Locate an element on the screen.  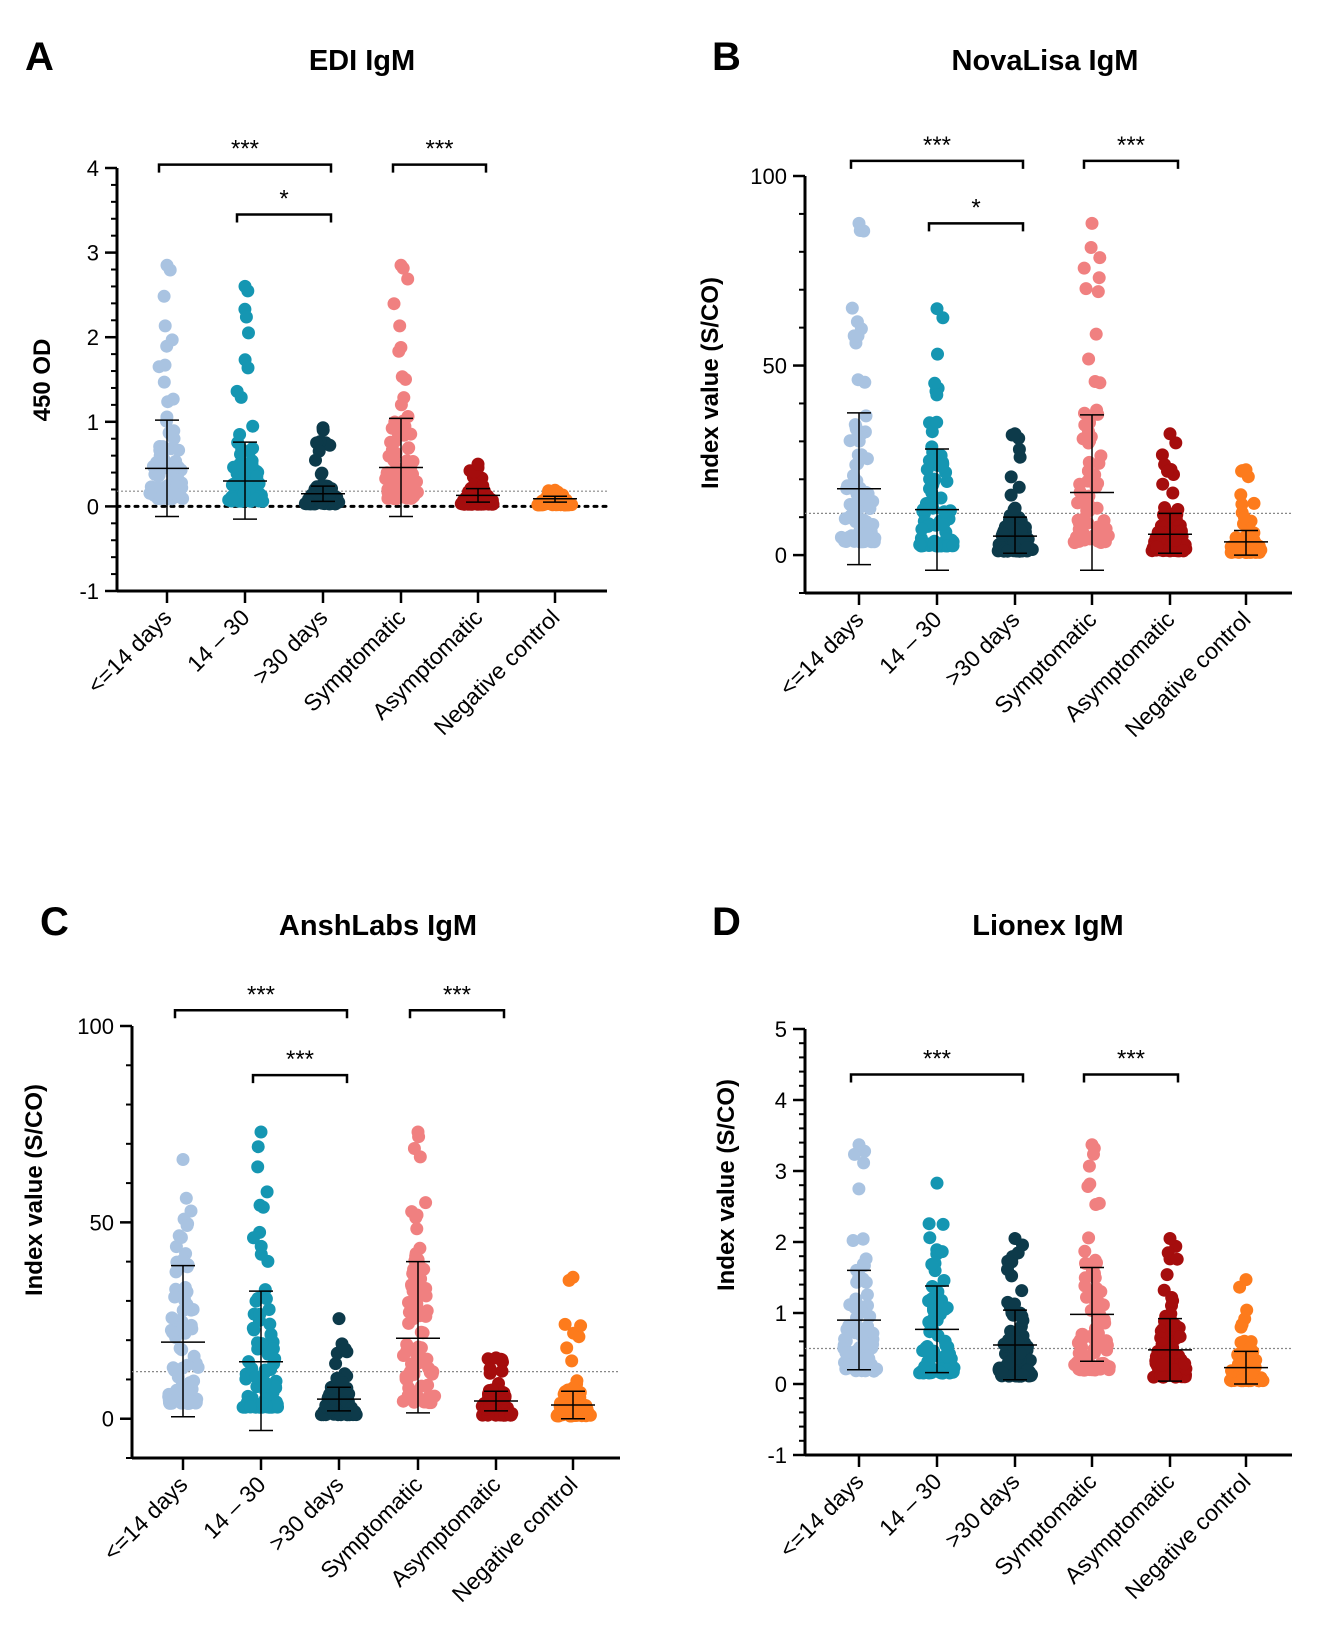
y-tick-label: 1 is located at coordinates (93, 422).